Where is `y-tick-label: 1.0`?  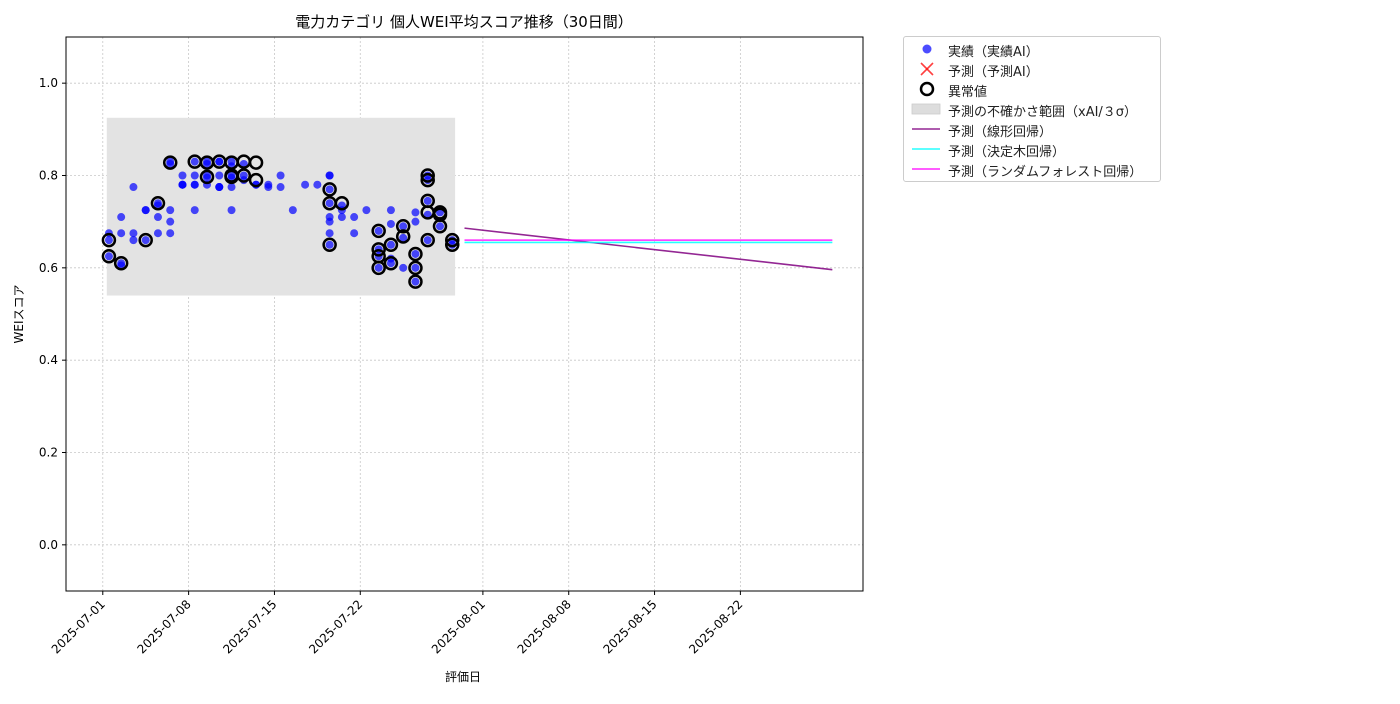
y-tick-label: 1.0 is located at coordinates (48, 83).